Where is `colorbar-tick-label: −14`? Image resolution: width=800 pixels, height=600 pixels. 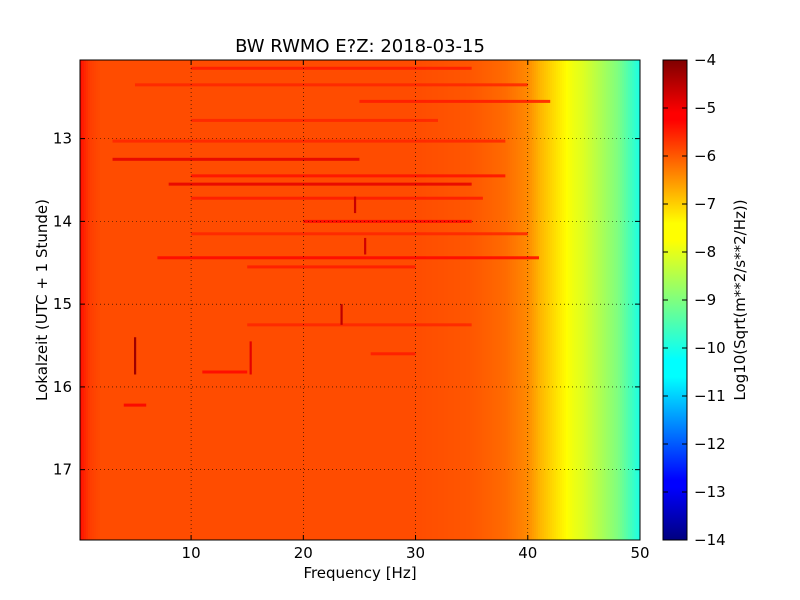
colorbar-tick-label: −14 is located at coordinates (710, 540).